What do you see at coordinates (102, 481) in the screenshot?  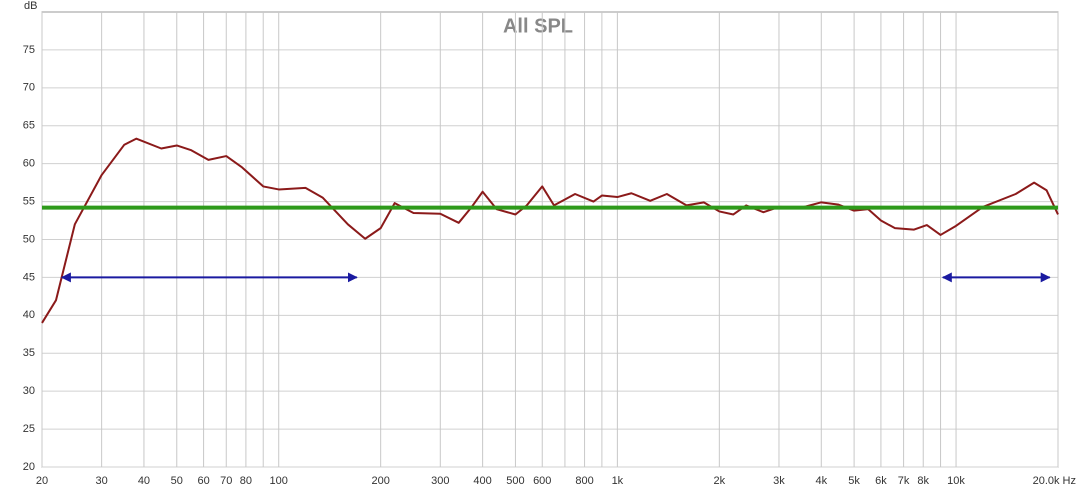 I see `x-tick-label: 30` at bounding box center [102, 481].